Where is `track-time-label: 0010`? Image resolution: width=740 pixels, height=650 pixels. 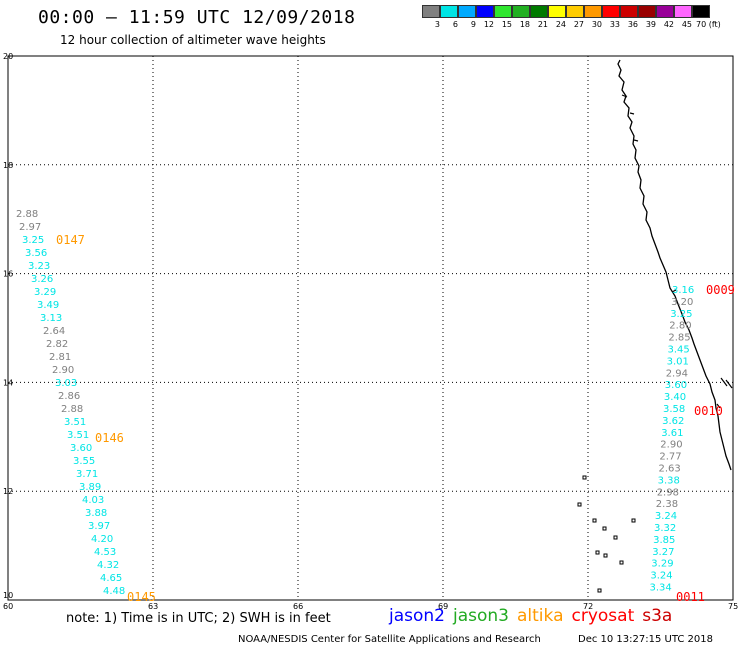
track-time-label: 0010 is located at coordinates (708, 411).